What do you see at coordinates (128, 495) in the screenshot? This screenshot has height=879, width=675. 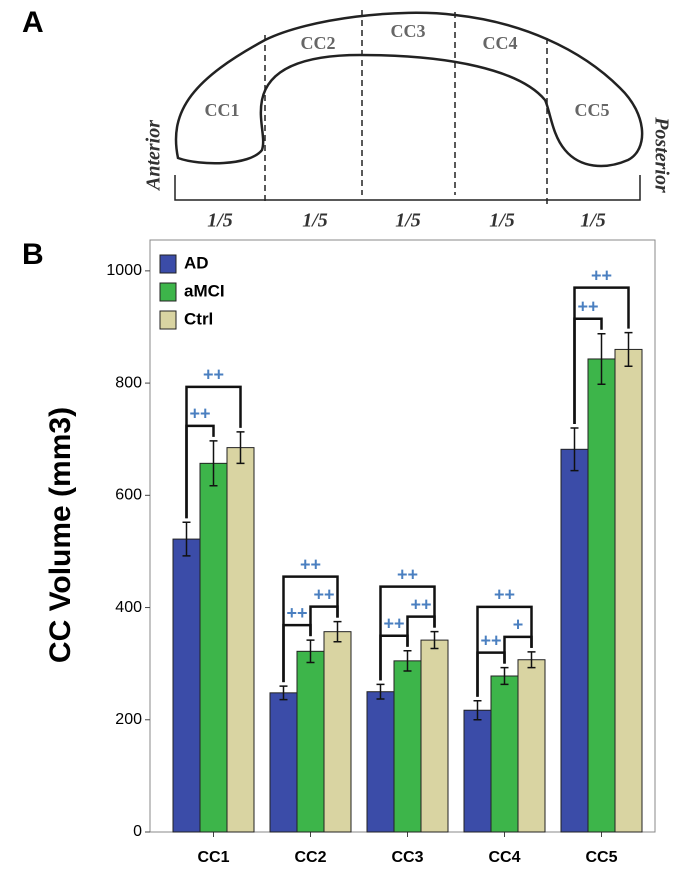 I see `y-tick-label: 600` at bounding box center [128, 495].